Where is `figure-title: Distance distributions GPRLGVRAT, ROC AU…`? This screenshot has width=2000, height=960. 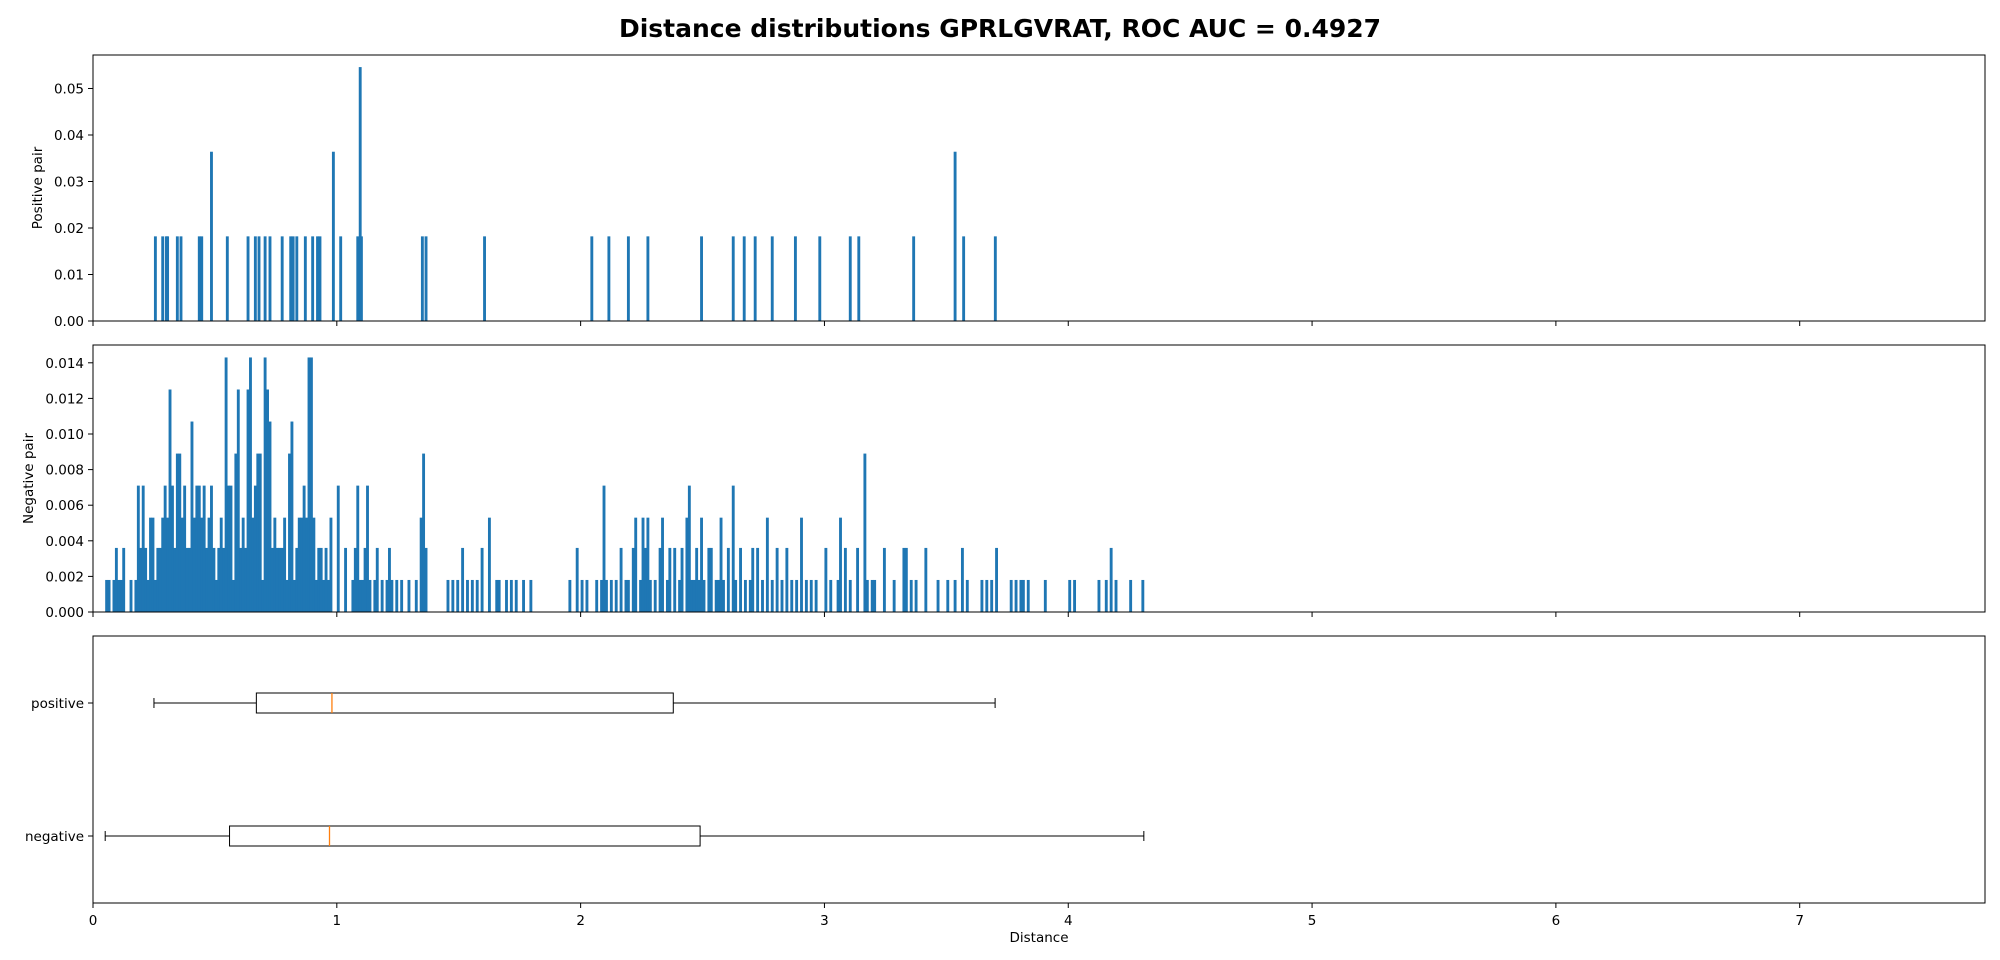 figure-title: Distance distributions GPRLGVRAT, ROC AU… is located at coordinates (1000, 28).